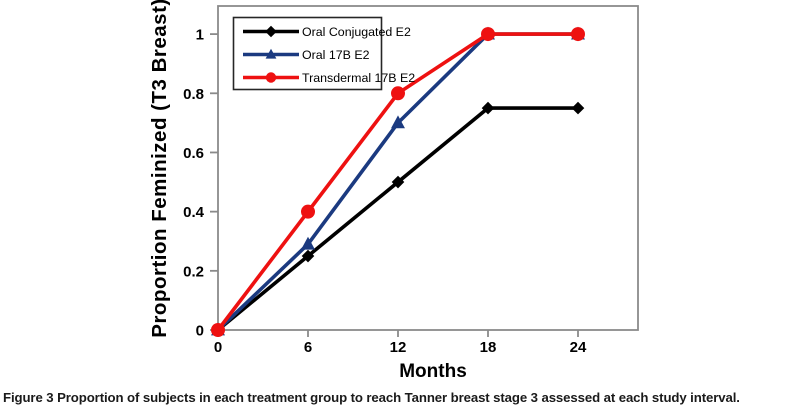 Image resolution: width=795 pixels, height=414 pixels. I want to click on legend-label: Oral 17B E2, so click(336, 55).